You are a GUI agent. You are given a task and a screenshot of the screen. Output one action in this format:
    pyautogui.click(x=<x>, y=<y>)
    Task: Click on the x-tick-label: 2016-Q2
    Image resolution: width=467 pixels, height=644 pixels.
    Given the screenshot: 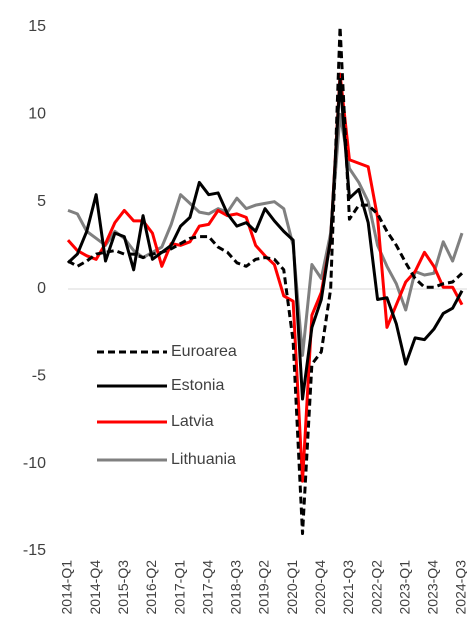 What is the action you would take?
    pyautogui.click(x=151, y=587)
    